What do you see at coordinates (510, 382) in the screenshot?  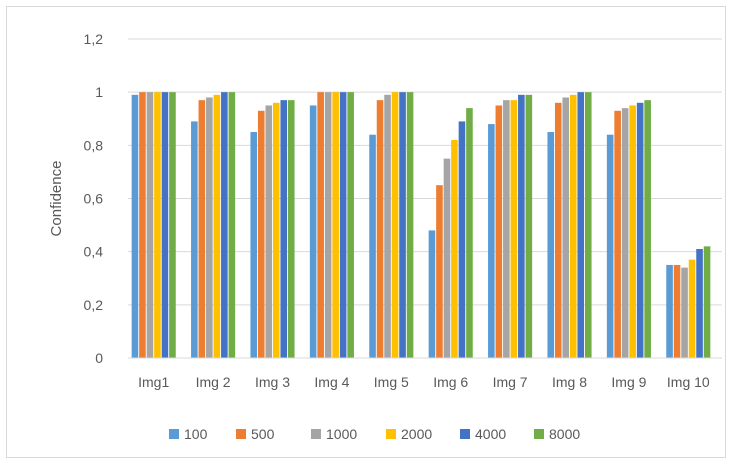 I see `x-category-label: Img 7` at bounding box center [510, 382].